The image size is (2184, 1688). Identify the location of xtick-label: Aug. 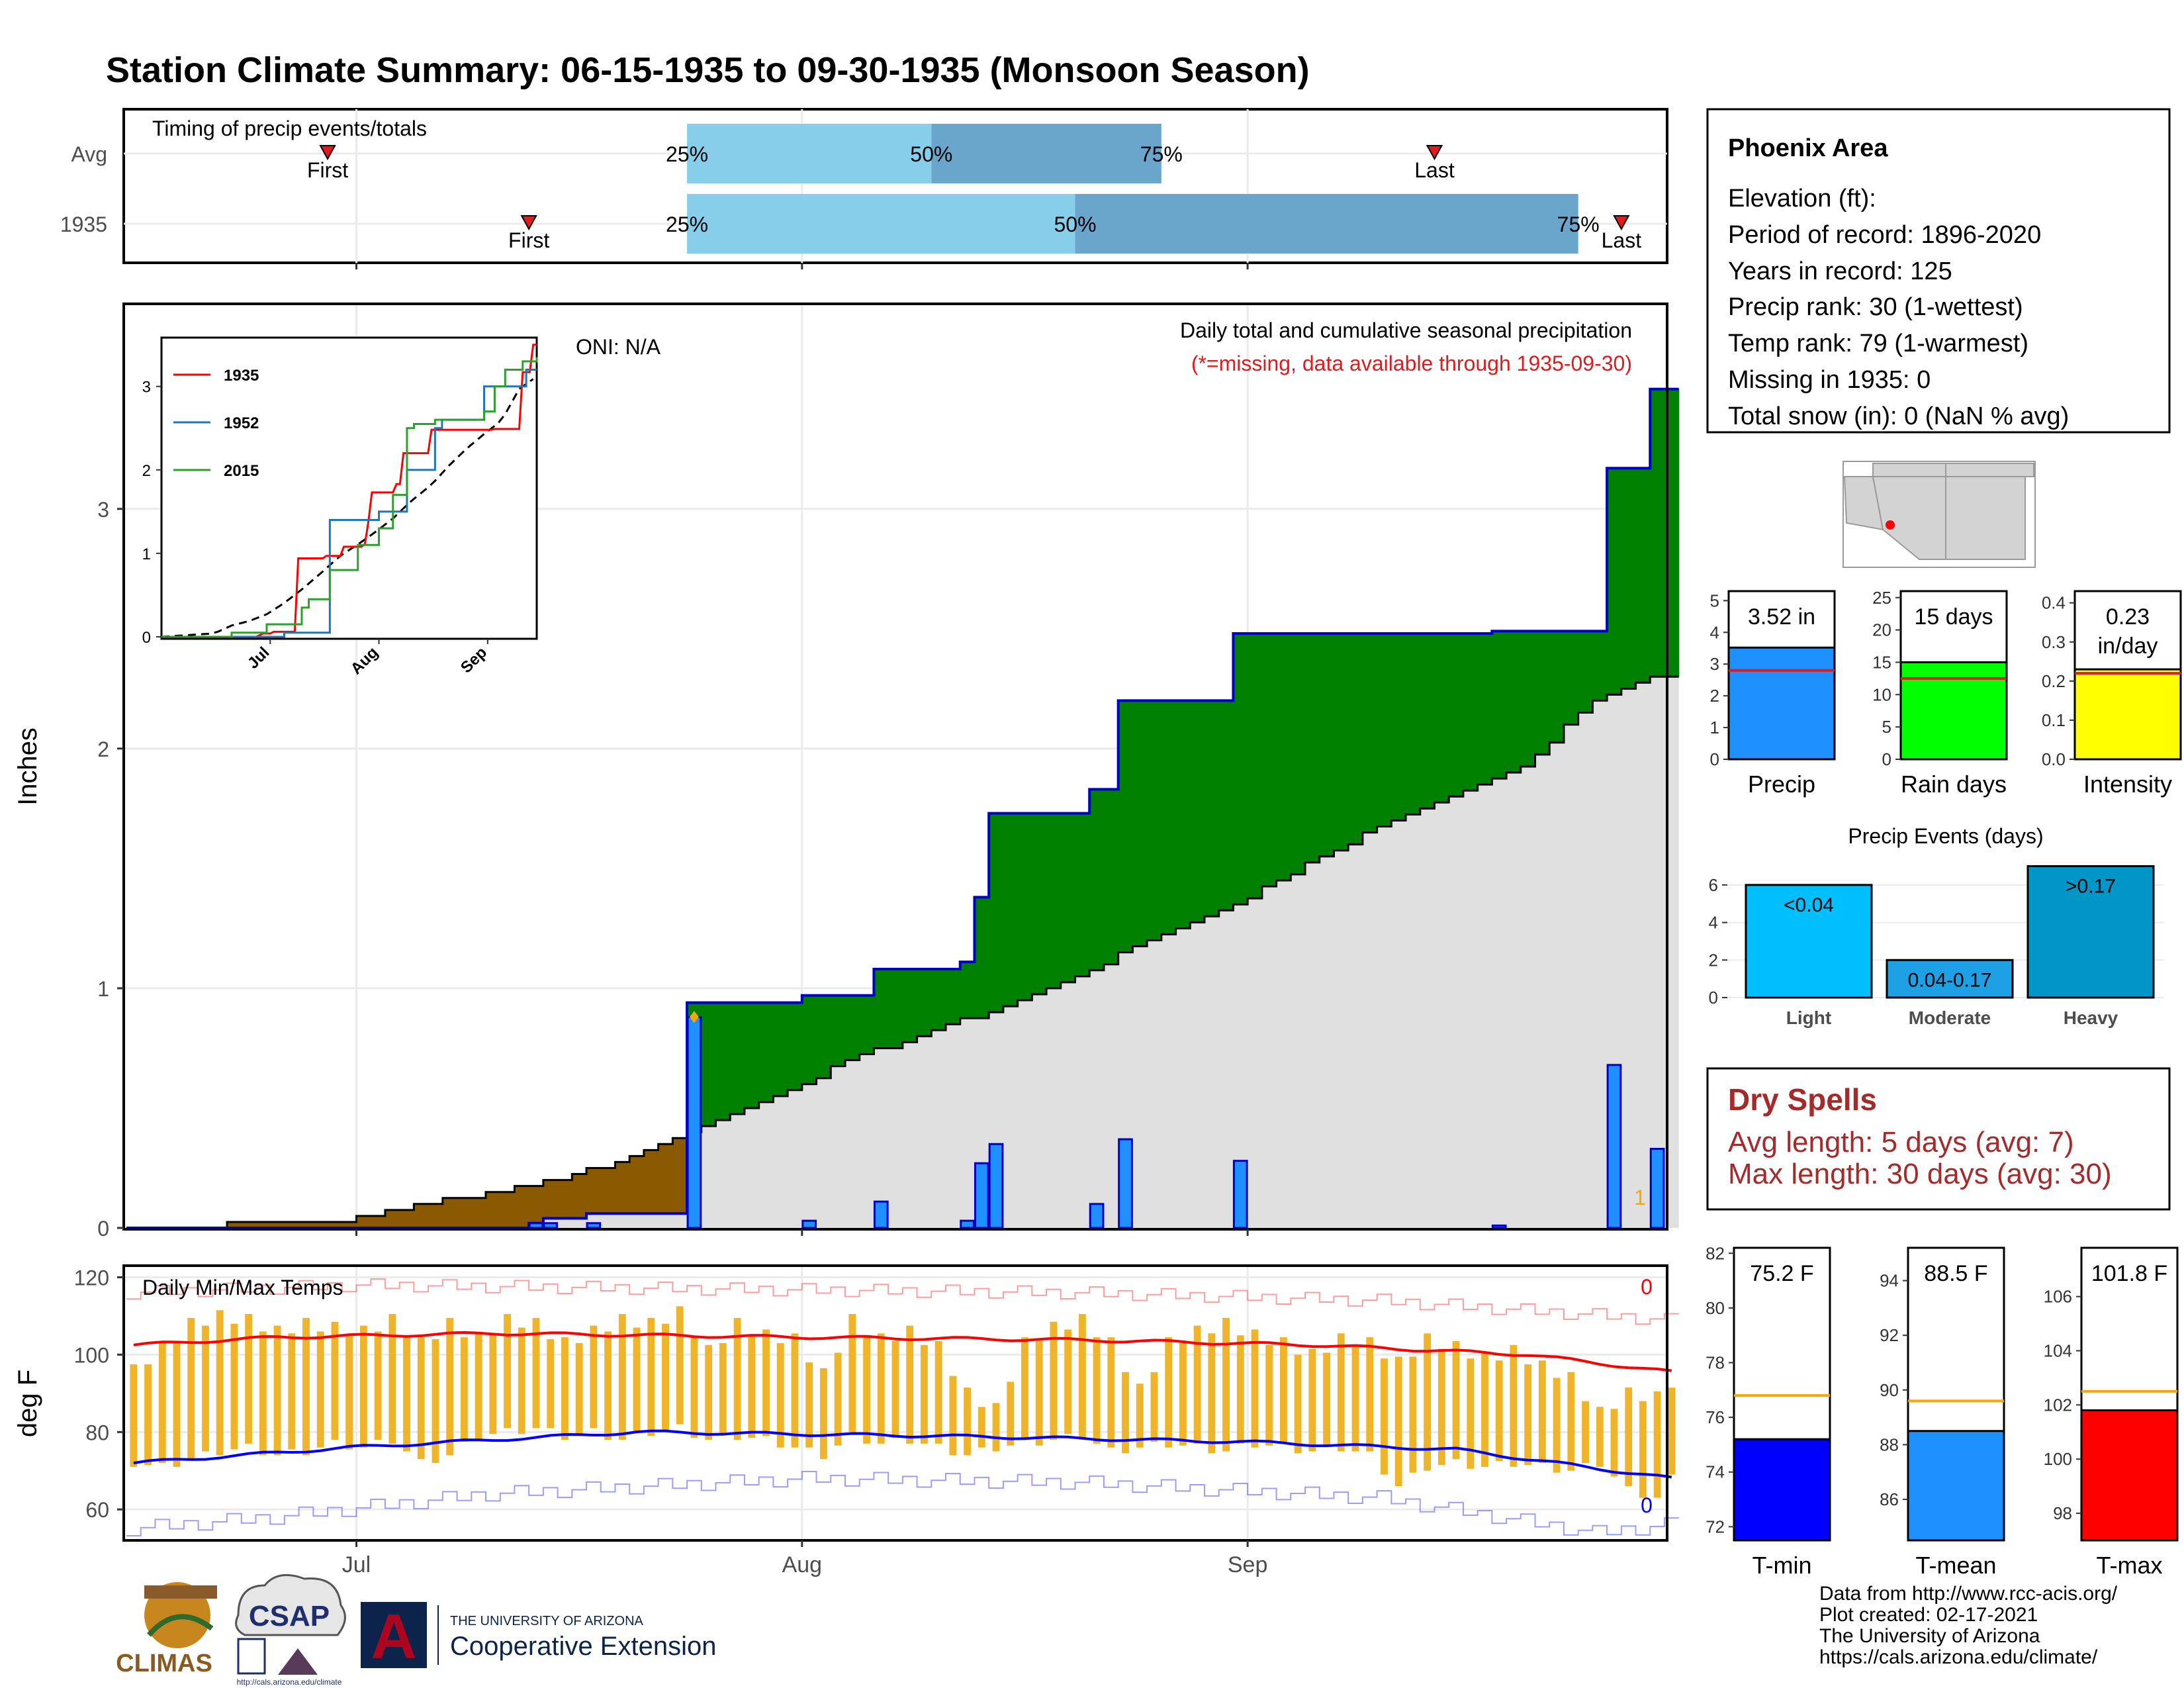
(802, 1564).